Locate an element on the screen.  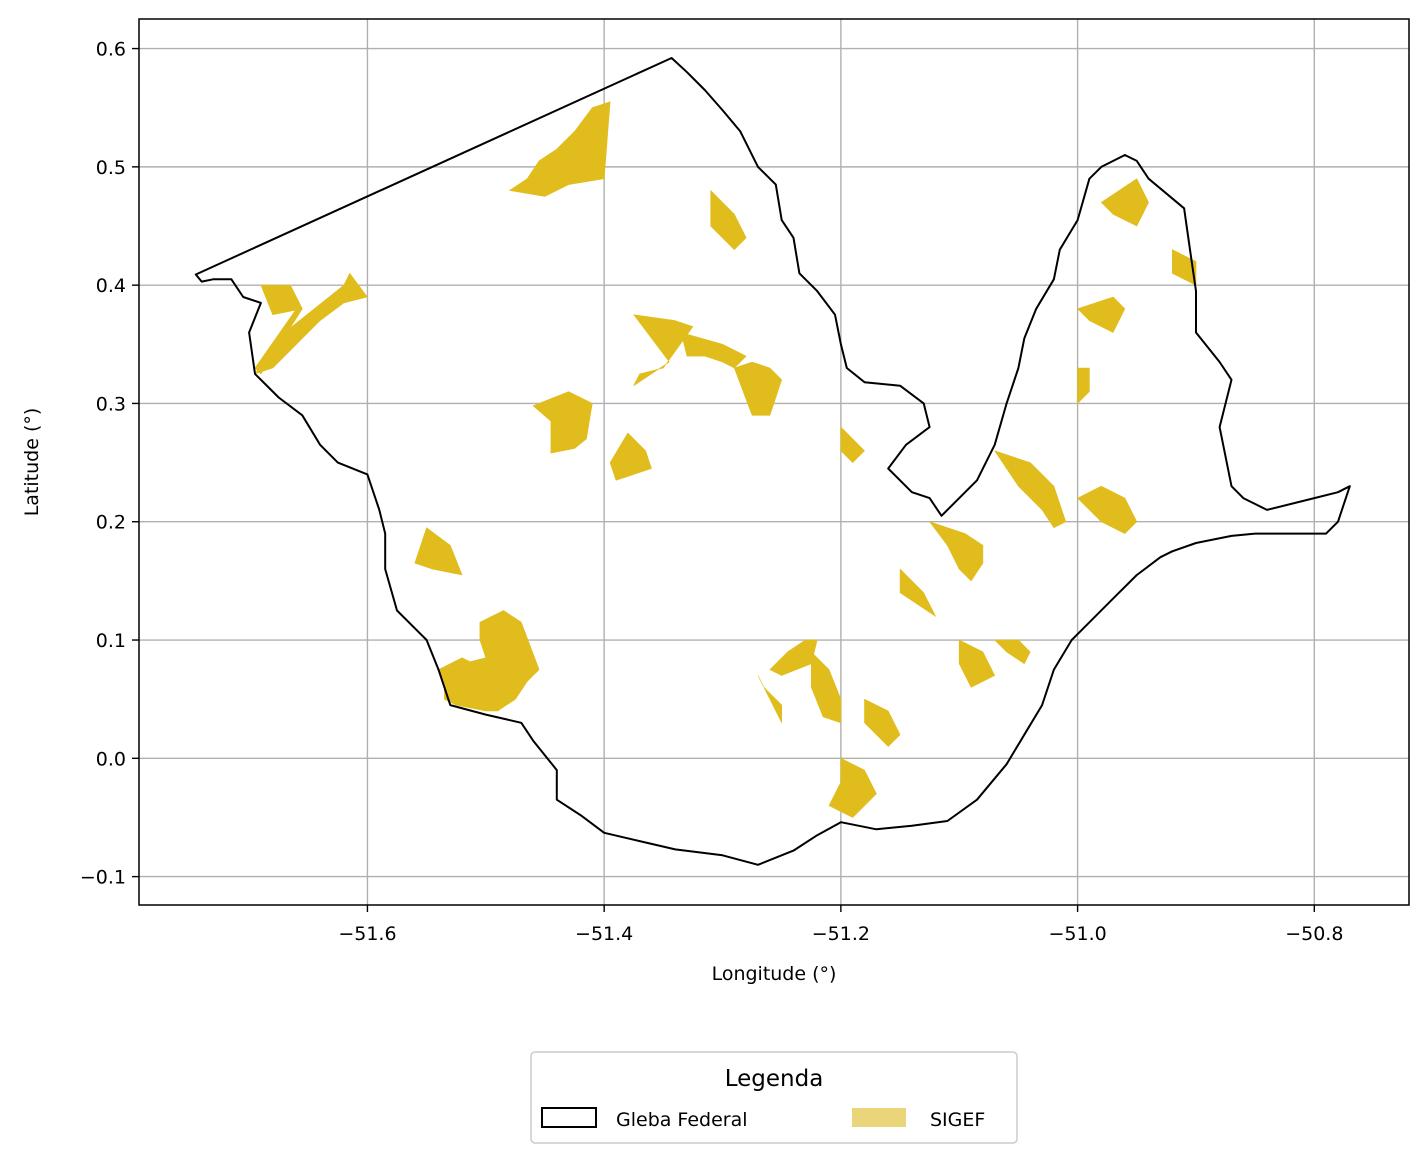
y-tick-label: 0.6 is located at coordinates (111, 50).